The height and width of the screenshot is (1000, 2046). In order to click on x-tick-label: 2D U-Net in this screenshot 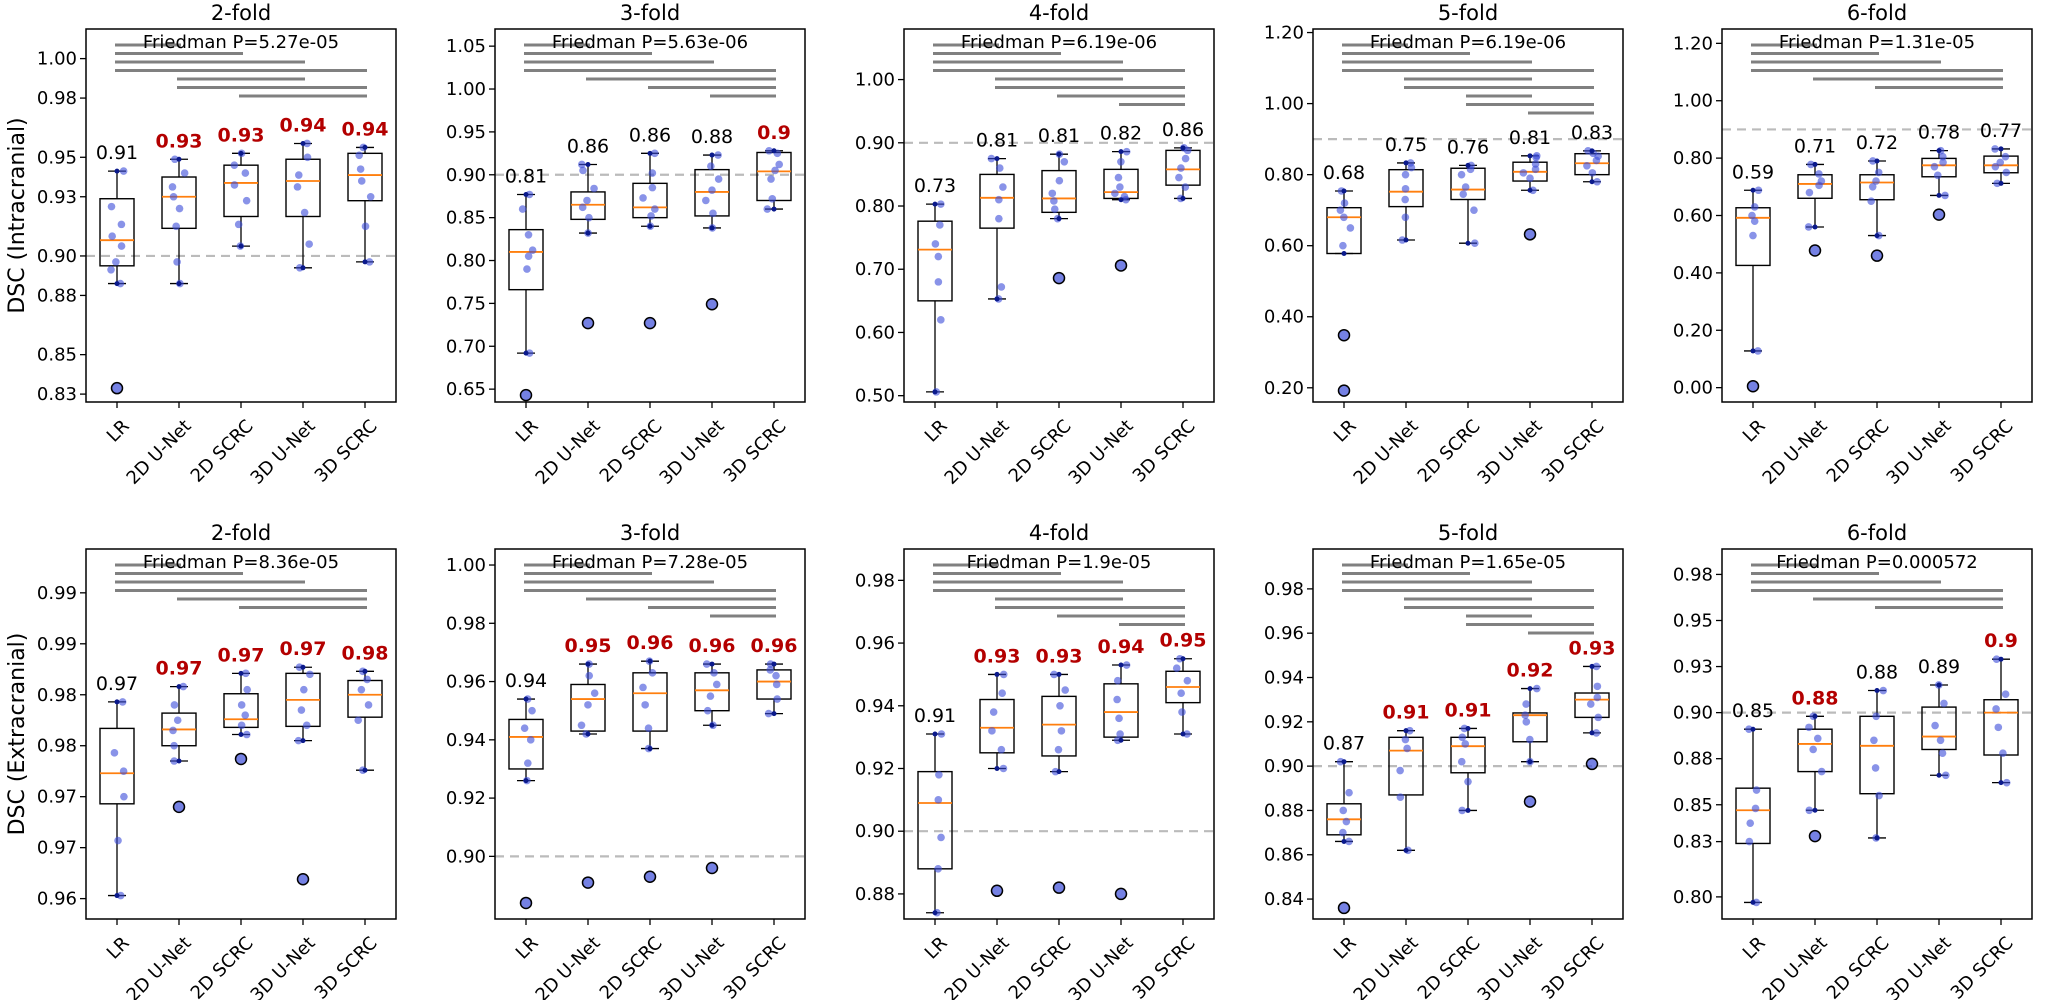, I will do `click(1795, 966)`.